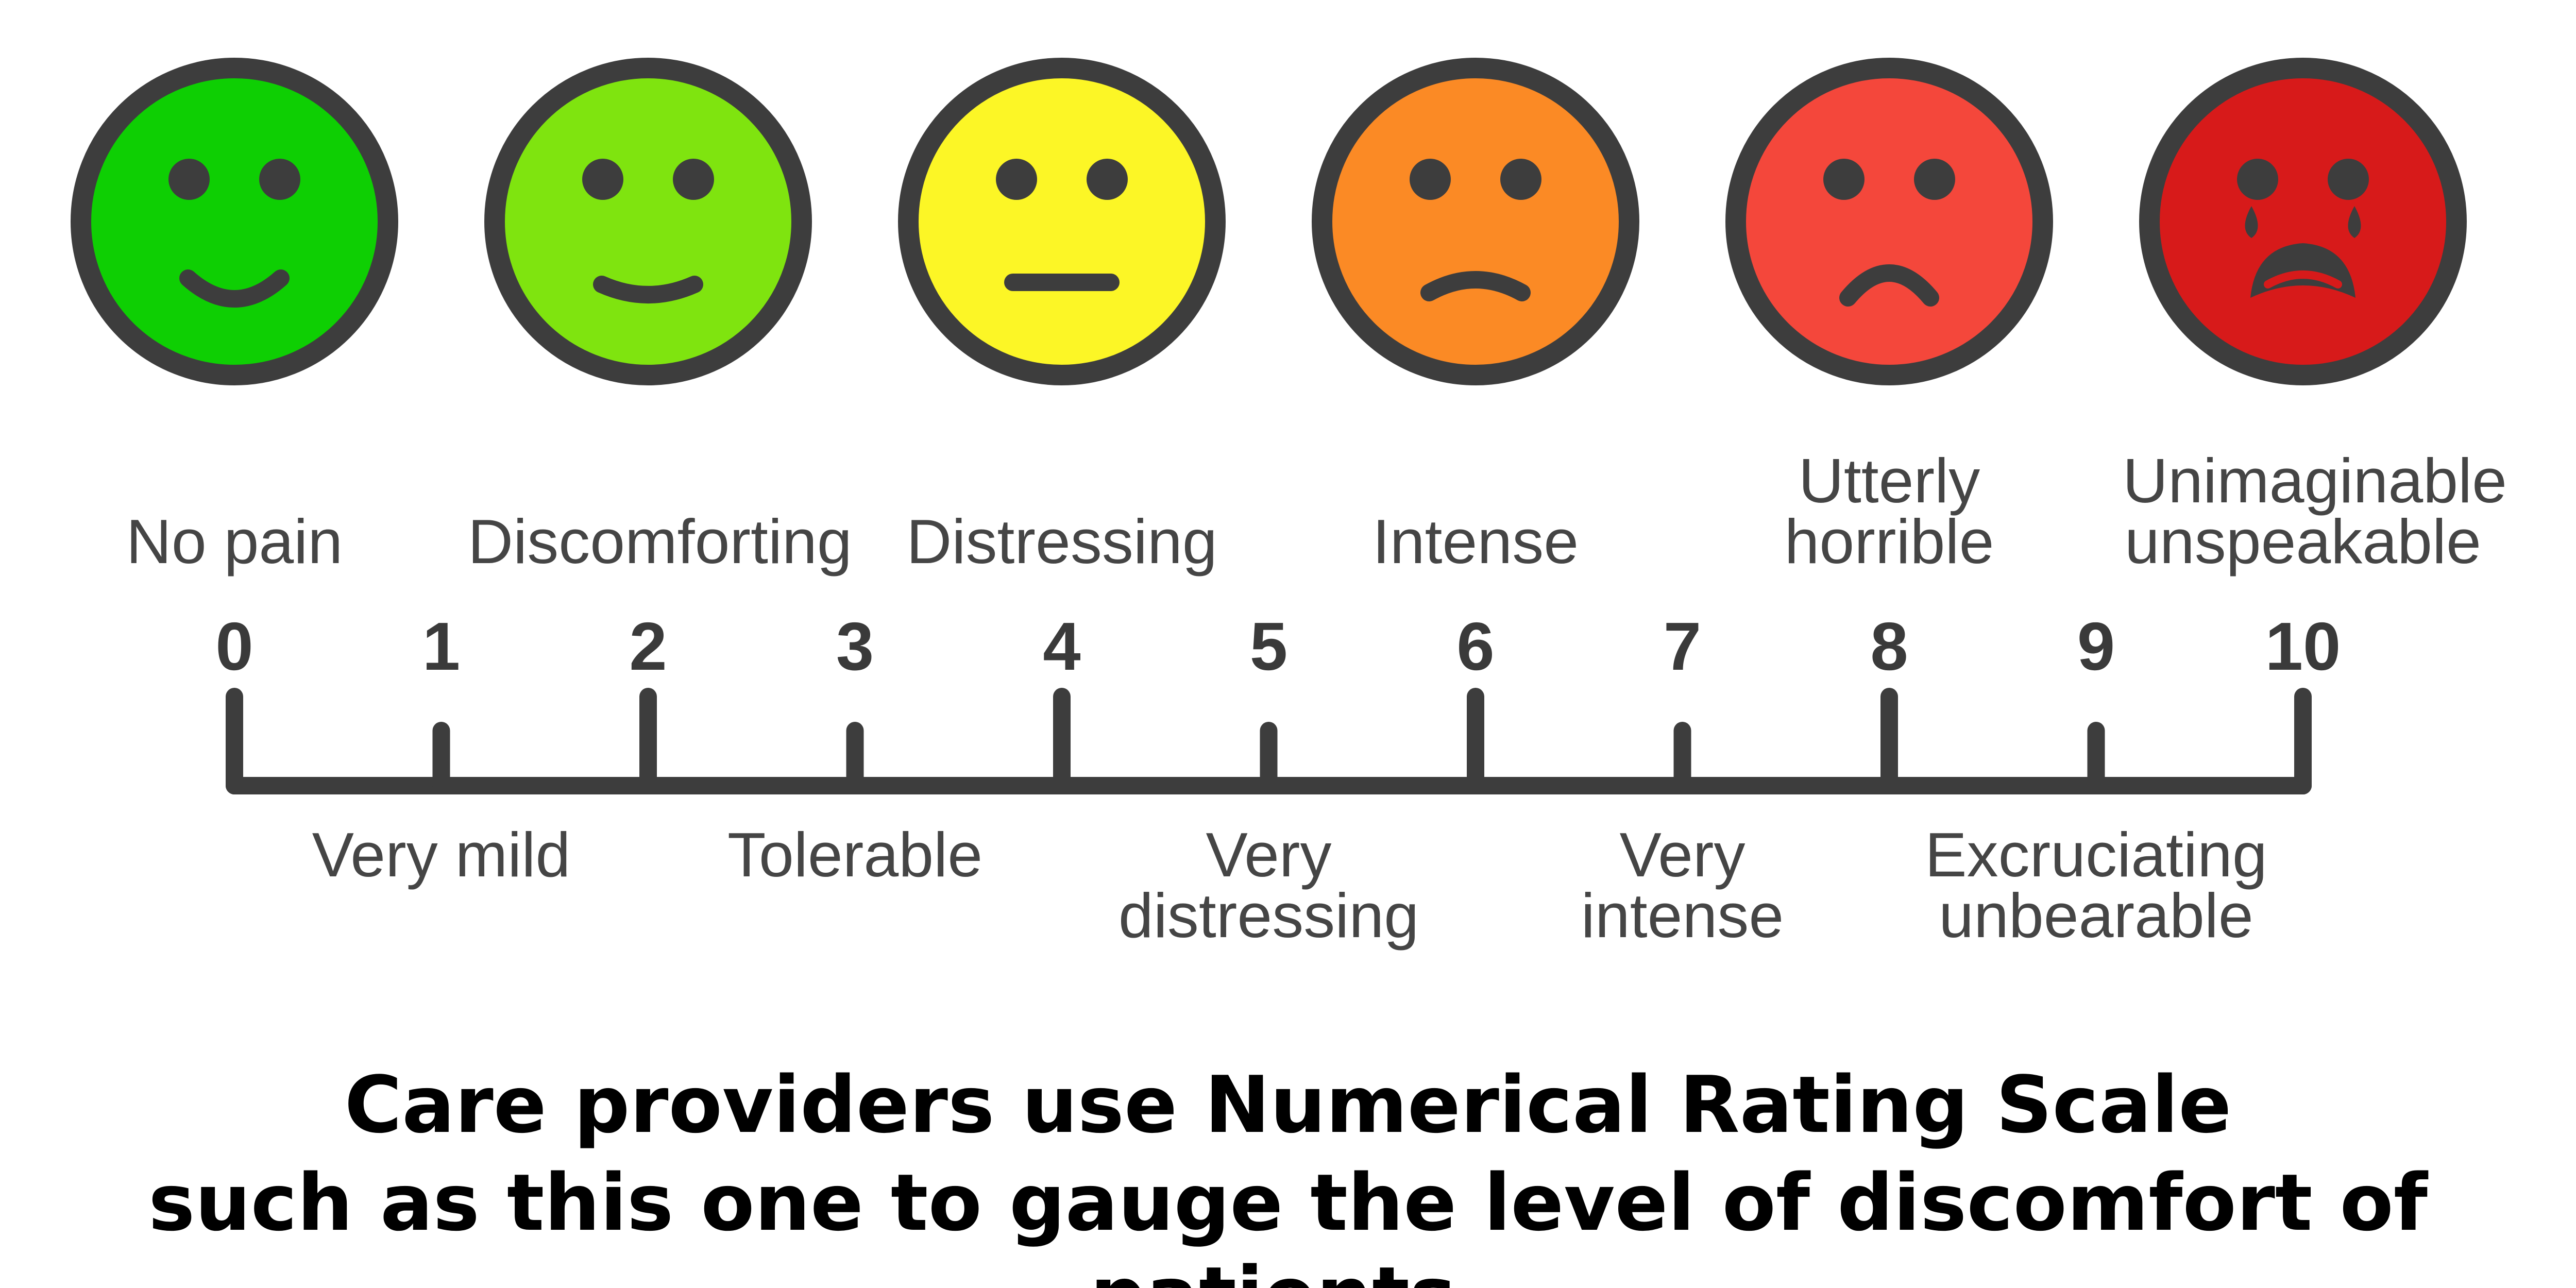 The height and width of the screenshot is (1288, 2576). What do you see at coordinates (2303, 646) in the screenshot?
I see `scale-number: 10` at bounding box center [2303, 646].